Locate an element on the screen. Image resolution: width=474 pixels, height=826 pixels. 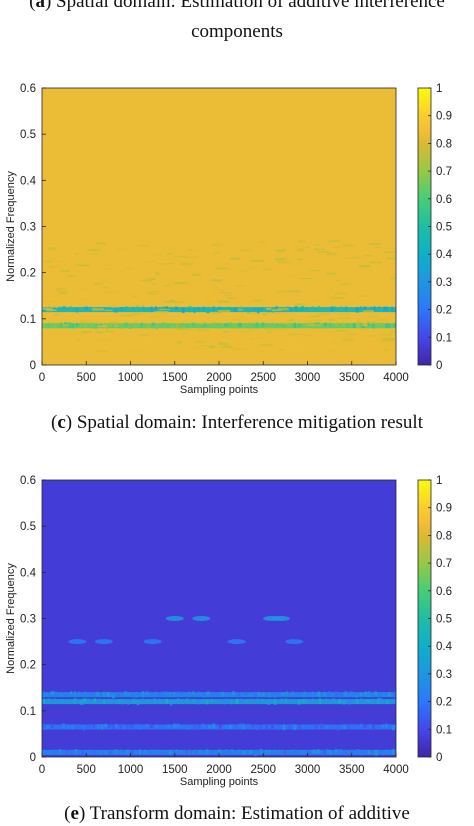
x-tick-label: 4000 is located at coordinates (396, 378).